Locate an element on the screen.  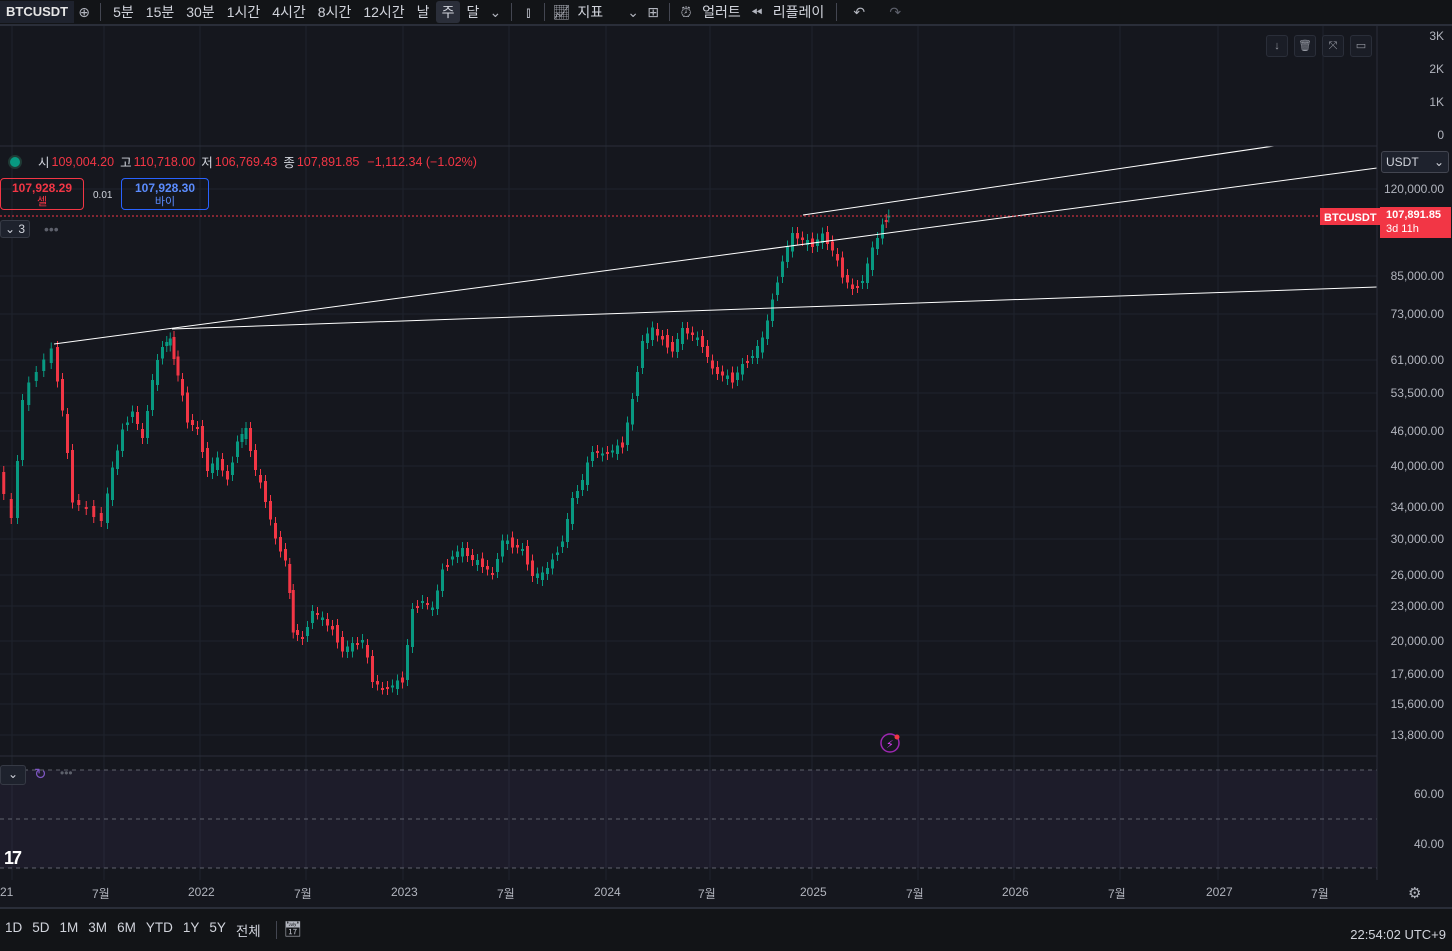
indicators-button: 지표 is located at coordinates (590, 12).